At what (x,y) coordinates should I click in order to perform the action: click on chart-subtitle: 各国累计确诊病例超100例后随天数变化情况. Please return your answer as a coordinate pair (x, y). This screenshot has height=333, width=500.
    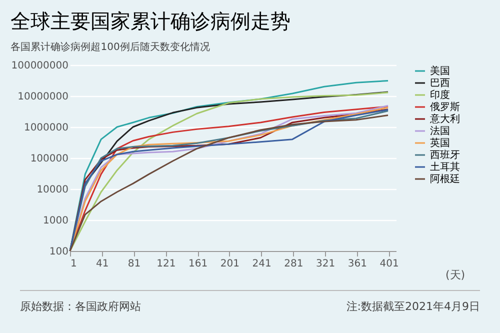
    Looking at the image, I should click on (110, 47).